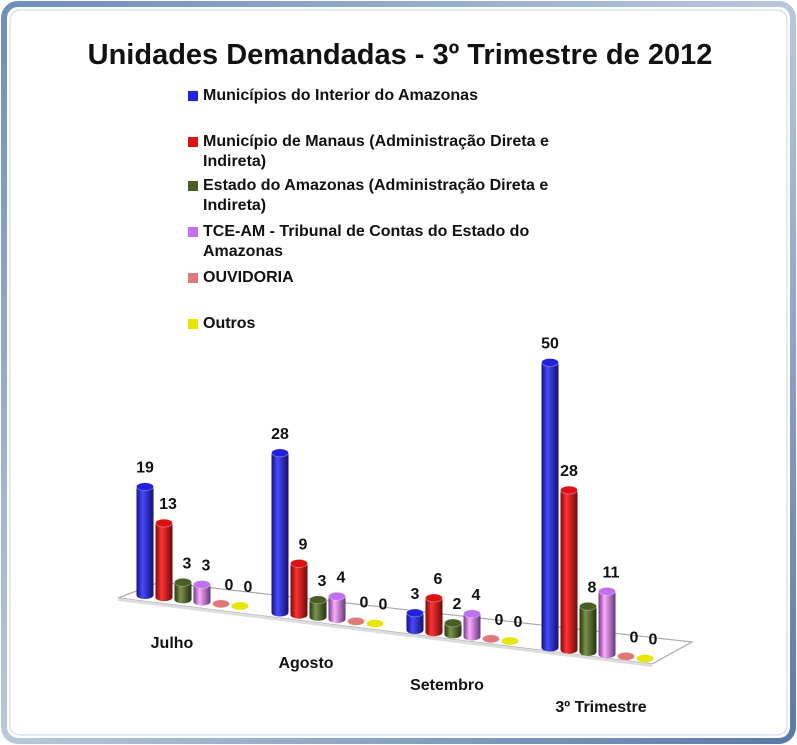 This screenshot has height=745, width=797. Describe the element at coordinates (145, 468) in the screenshot. I see `data-label: 19` at that location.